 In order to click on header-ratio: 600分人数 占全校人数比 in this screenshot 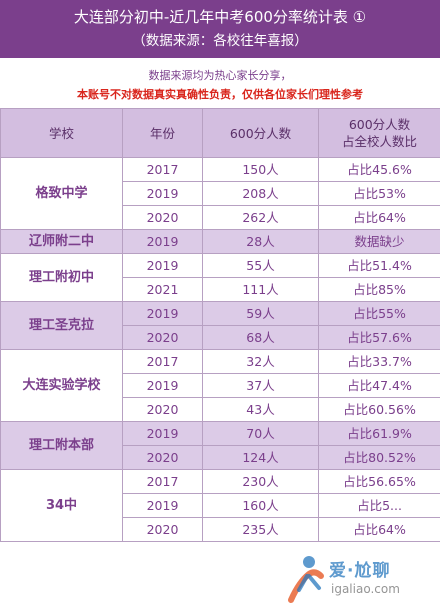, I will do `click(379, 133)`.